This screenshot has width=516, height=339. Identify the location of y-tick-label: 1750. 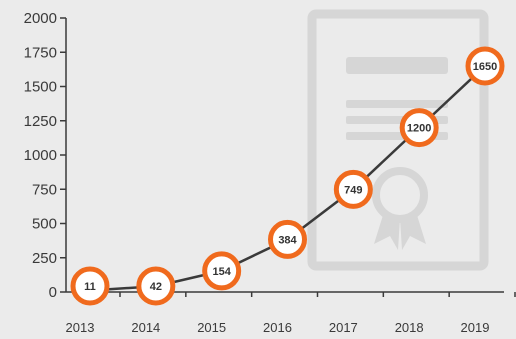
(40, 52).